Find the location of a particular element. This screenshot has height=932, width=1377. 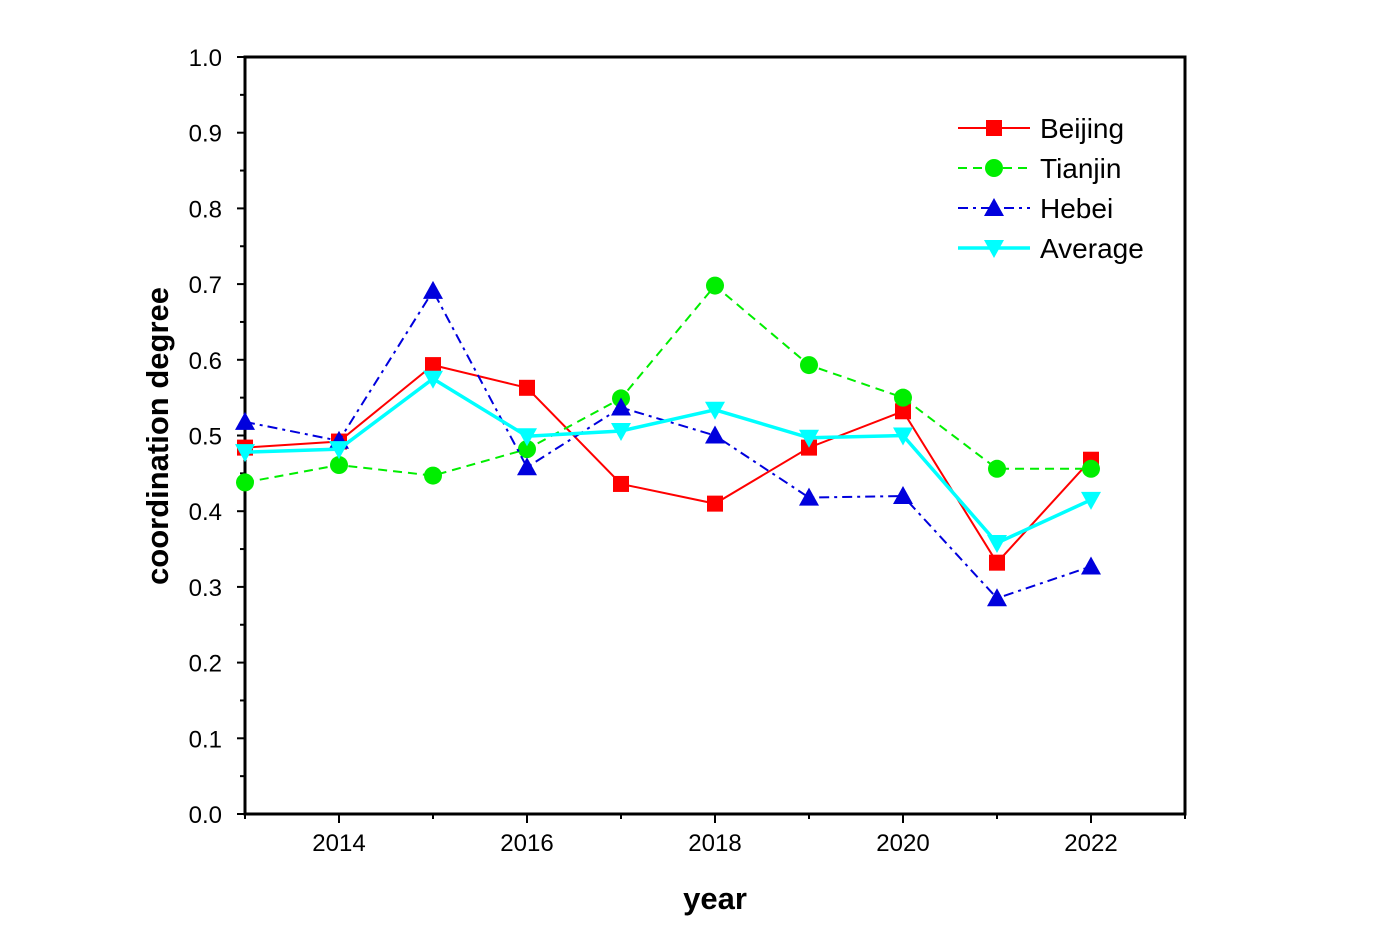

tianjin-series is located at coordinates (668, 384).